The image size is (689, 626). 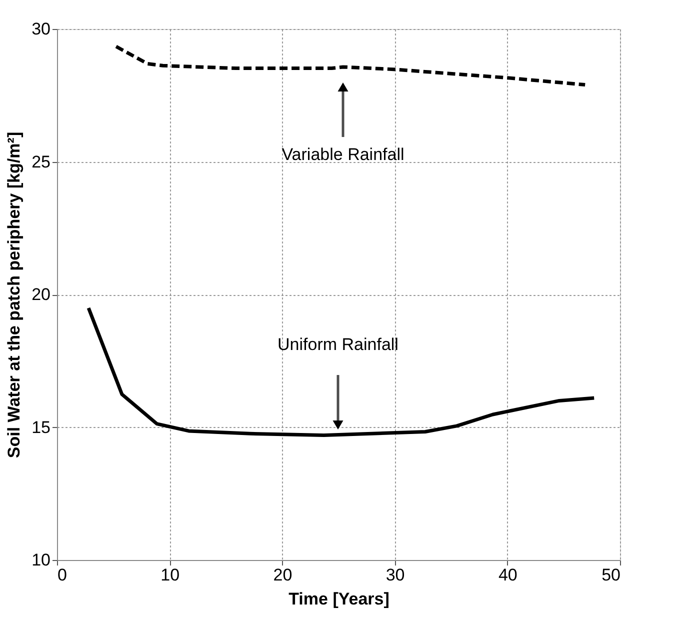 I want to click on x-tick-label: 40, so click(x=508, y=575).